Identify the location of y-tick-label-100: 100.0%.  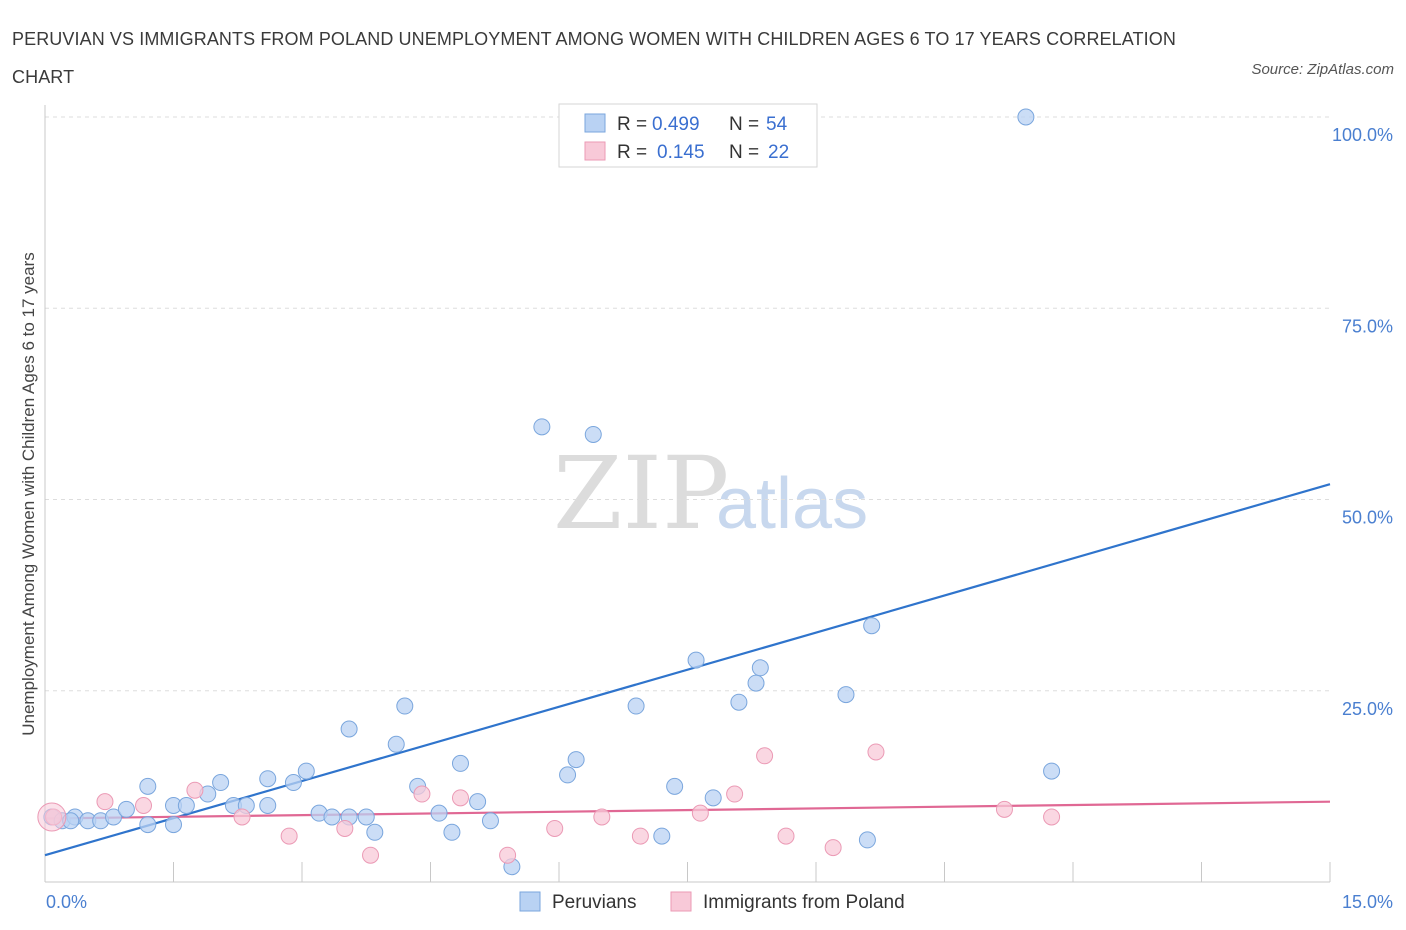
(1362, 135).